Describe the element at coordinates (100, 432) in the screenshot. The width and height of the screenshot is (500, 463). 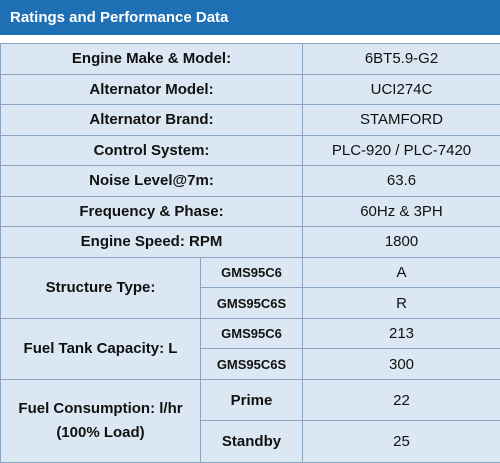
I see `fuel-consumption-label-line2: (100% Load)` at that location.